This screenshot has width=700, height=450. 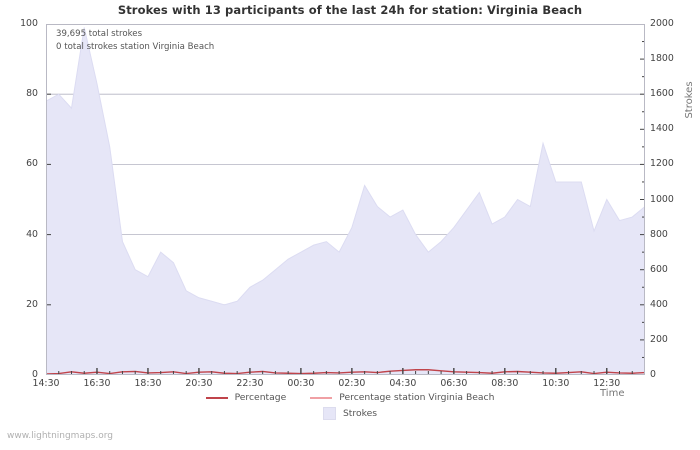 What do you see at coordinates (97, 383) in the screenshot?
I see `x-axis-tick-label: 16:30` at bounding box center [97, 383].